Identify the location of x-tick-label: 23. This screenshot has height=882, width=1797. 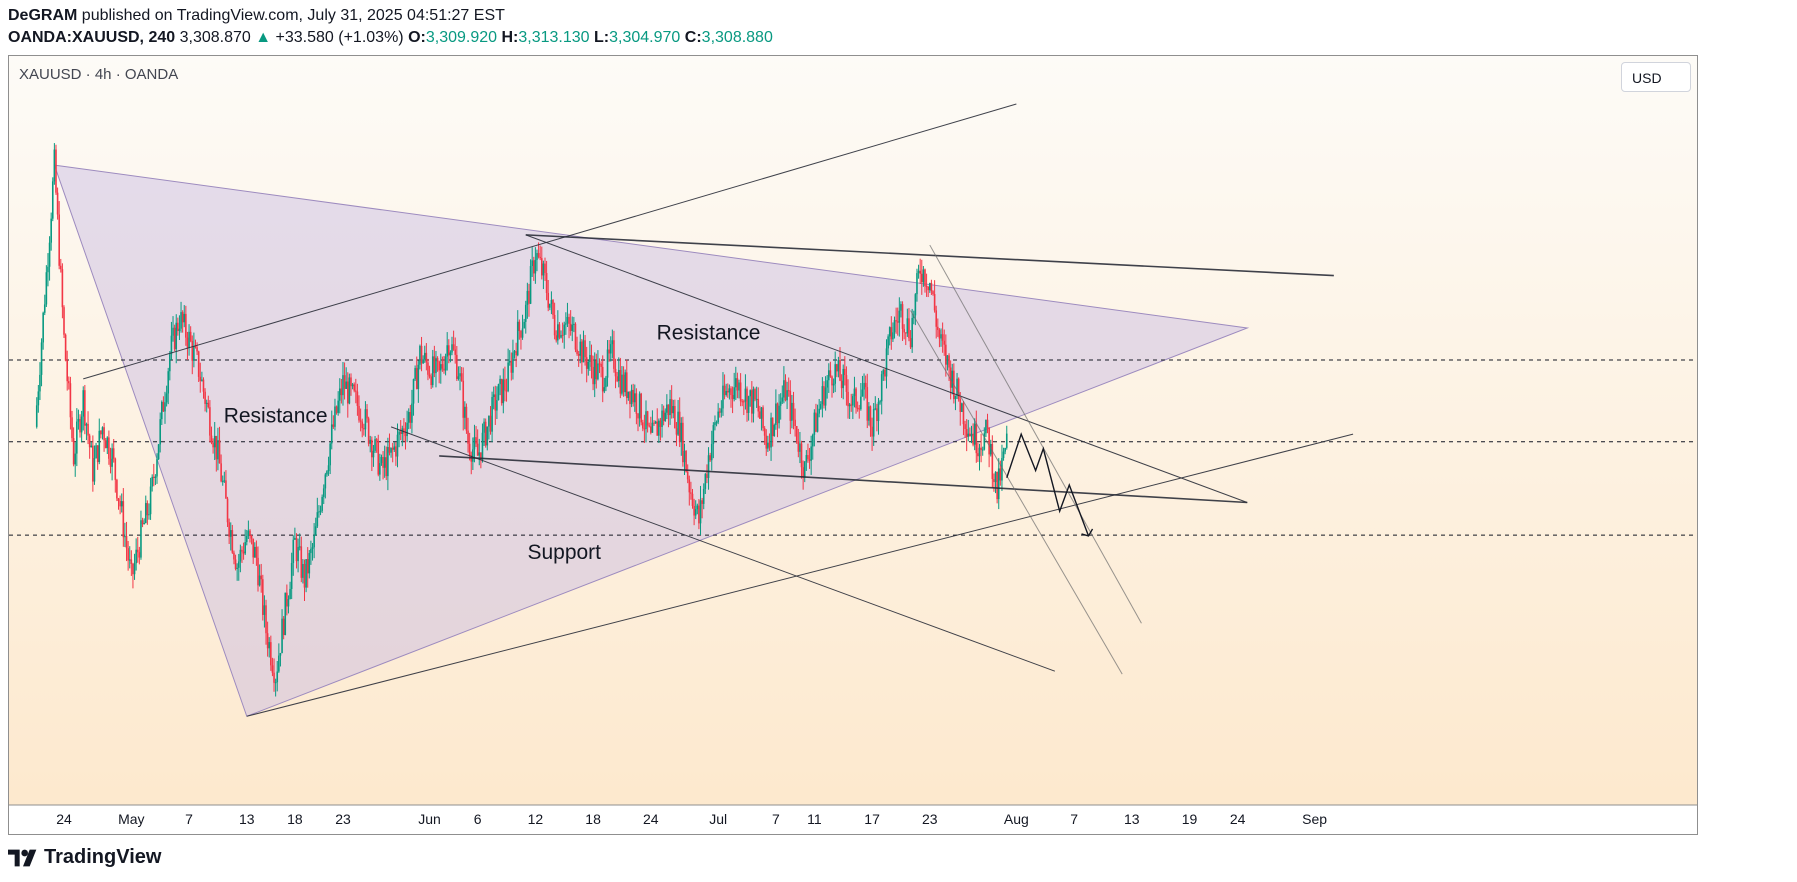
(343, 819).